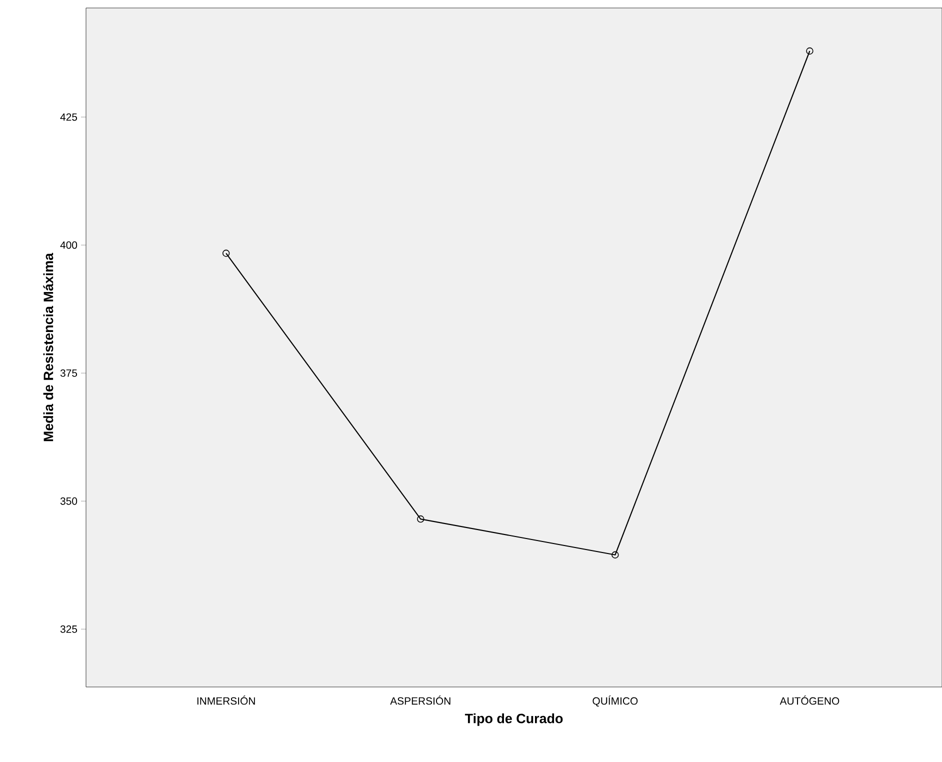  Describe the element at coordinates (226, 700) in the screenshot. I see `x-tick-label: INMERSIÓN` at that location.